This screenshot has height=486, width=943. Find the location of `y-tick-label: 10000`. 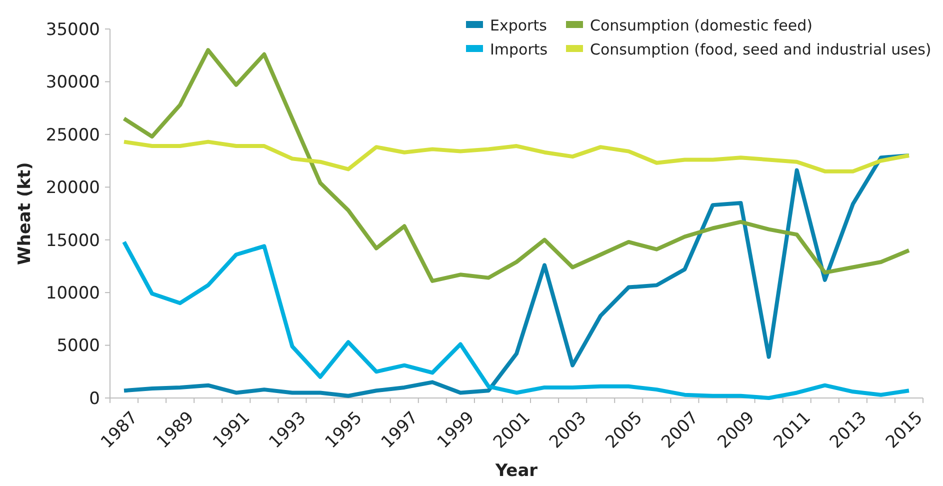

y-tick-label: 10000 is located at coordinates (73, 294).